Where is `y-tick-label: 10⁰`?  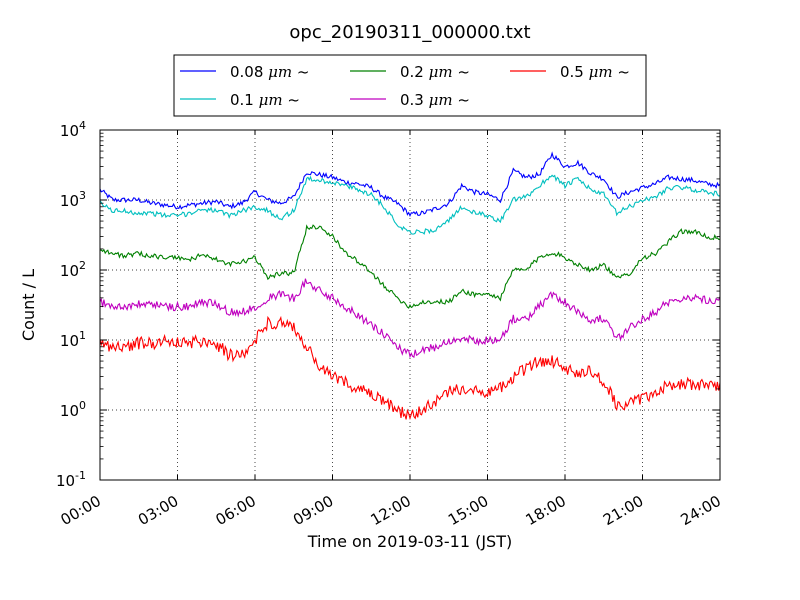
y-tick-label: 10⁰ is located at coordinates (73, 409).